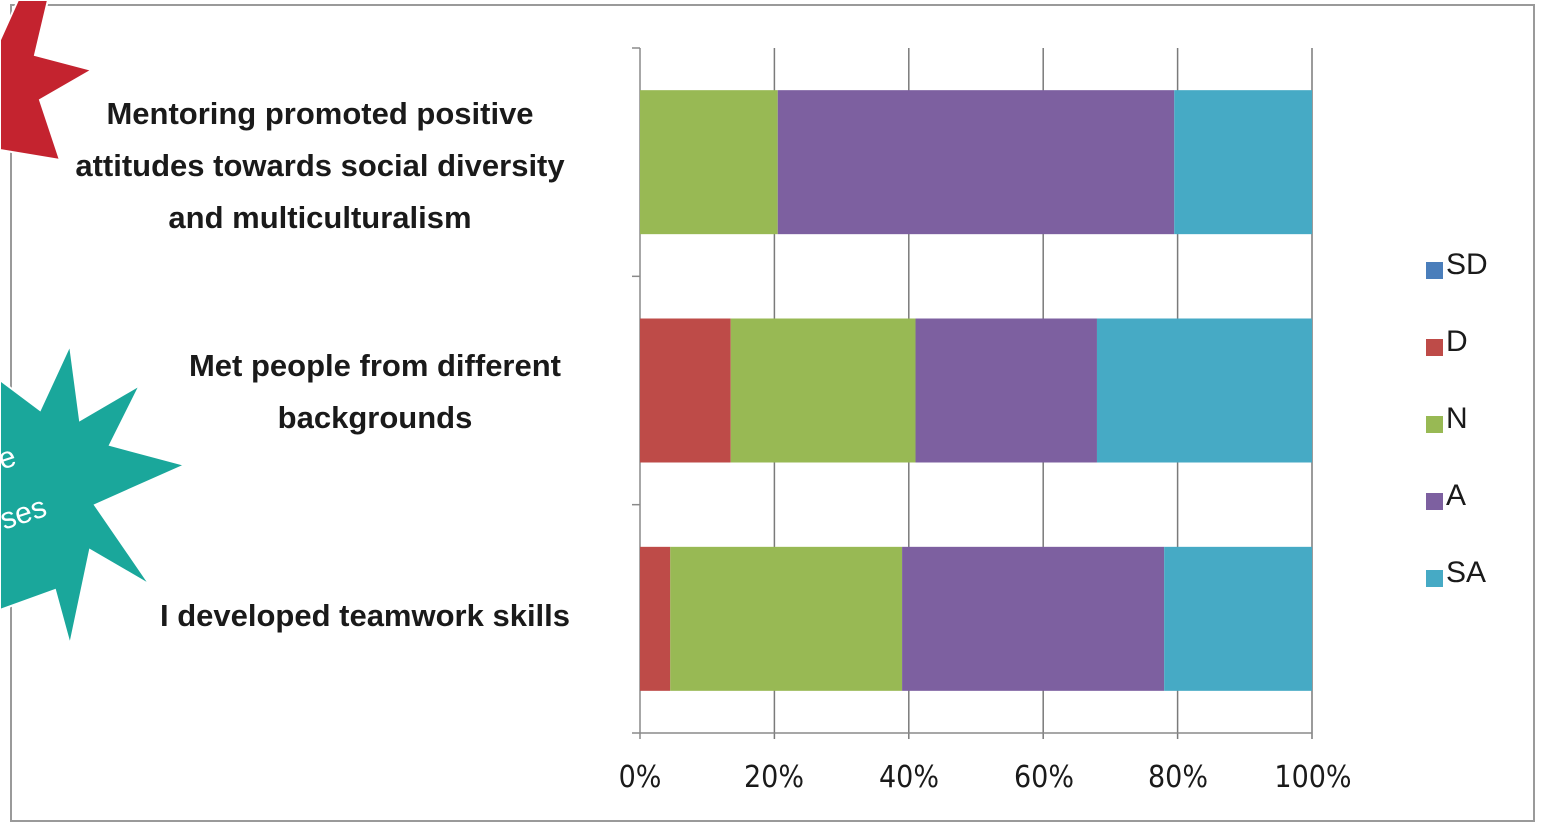  What do you see at coordinates (1466, 572) in the screenshot?
I see `legend-label-sa: SA` at bounding box center [1466, 572].